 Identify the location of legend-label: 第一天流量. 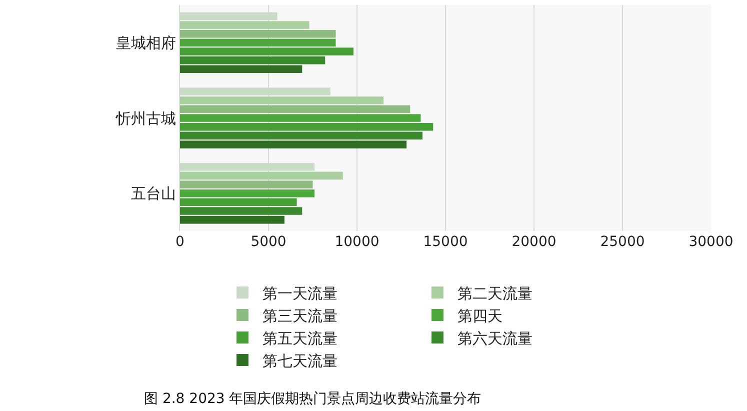
(300, 293).